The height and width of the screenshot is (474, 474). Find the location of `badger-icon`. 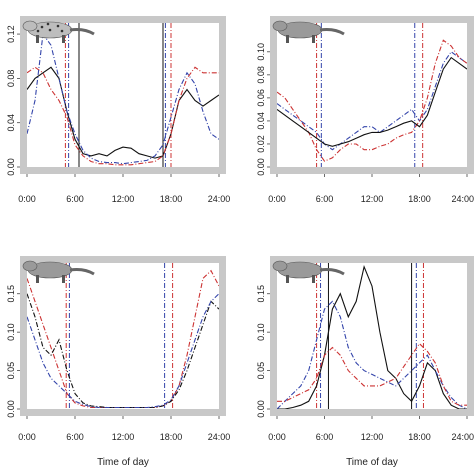

badger-icon is located at coordinates (308, 31).